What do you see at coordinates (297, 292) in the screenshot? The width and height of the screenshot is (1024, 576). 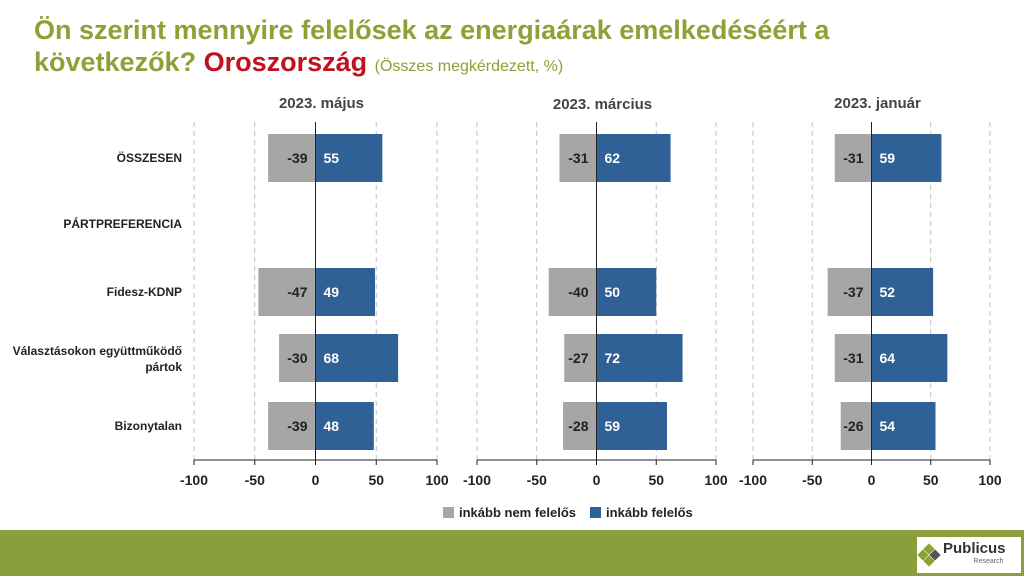 I see `data-label-nem: -47` at bounding box center [297, 292].